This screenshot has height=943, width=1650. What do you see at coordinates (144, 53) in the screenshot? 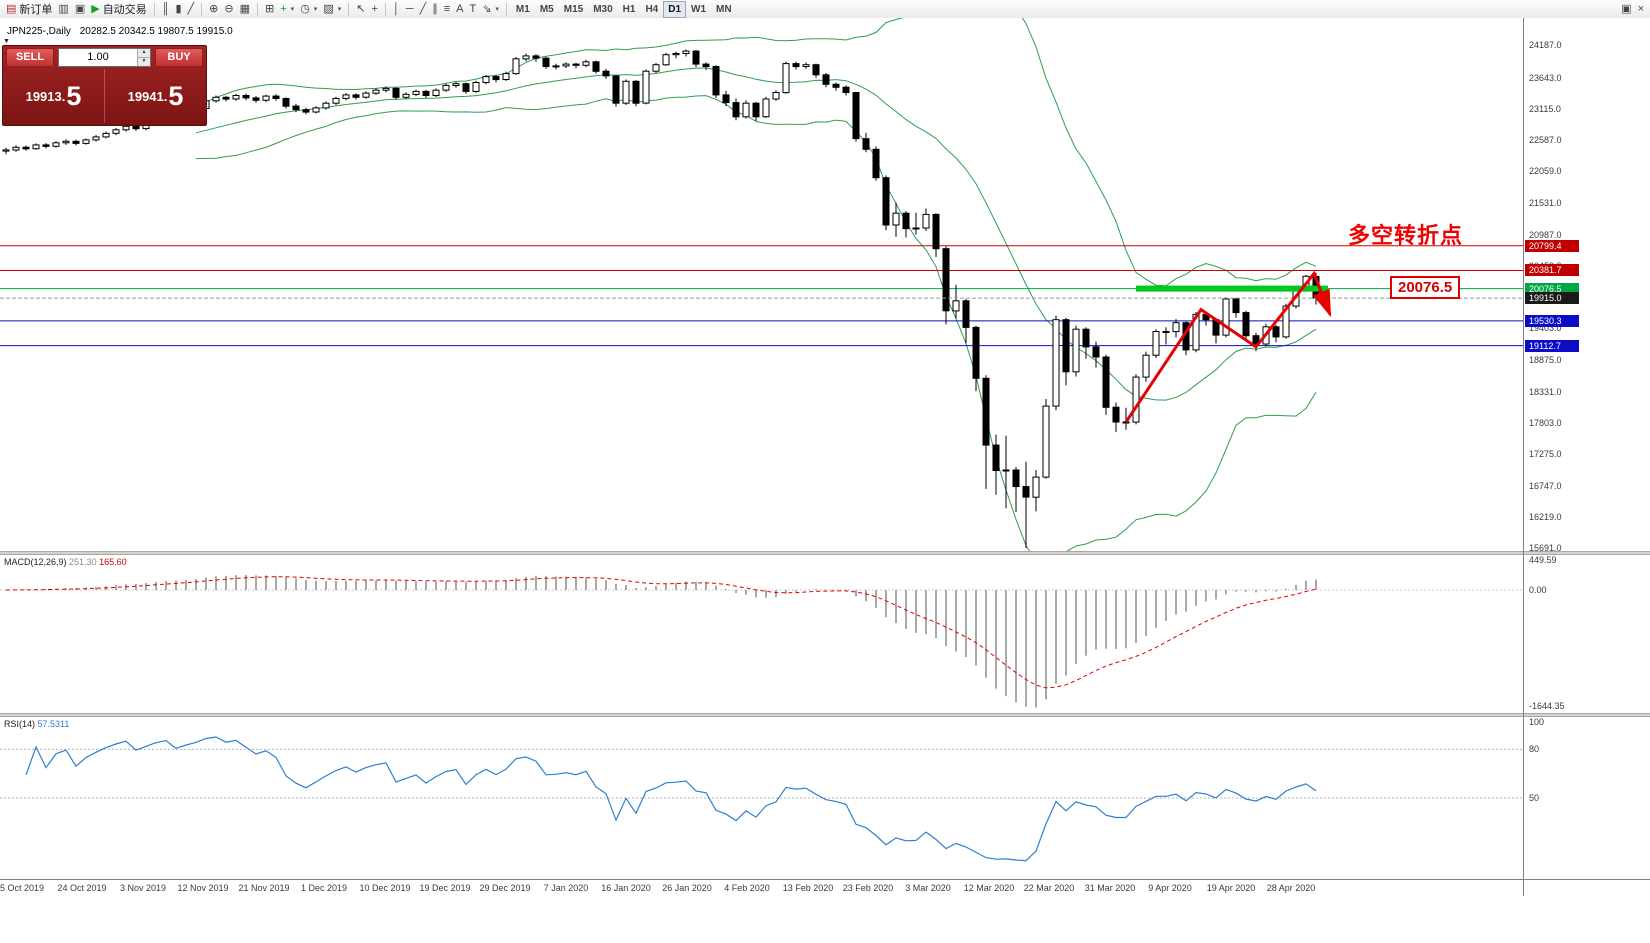
I see `volume-up-icon: ▲` at bounding box center [144, 53].